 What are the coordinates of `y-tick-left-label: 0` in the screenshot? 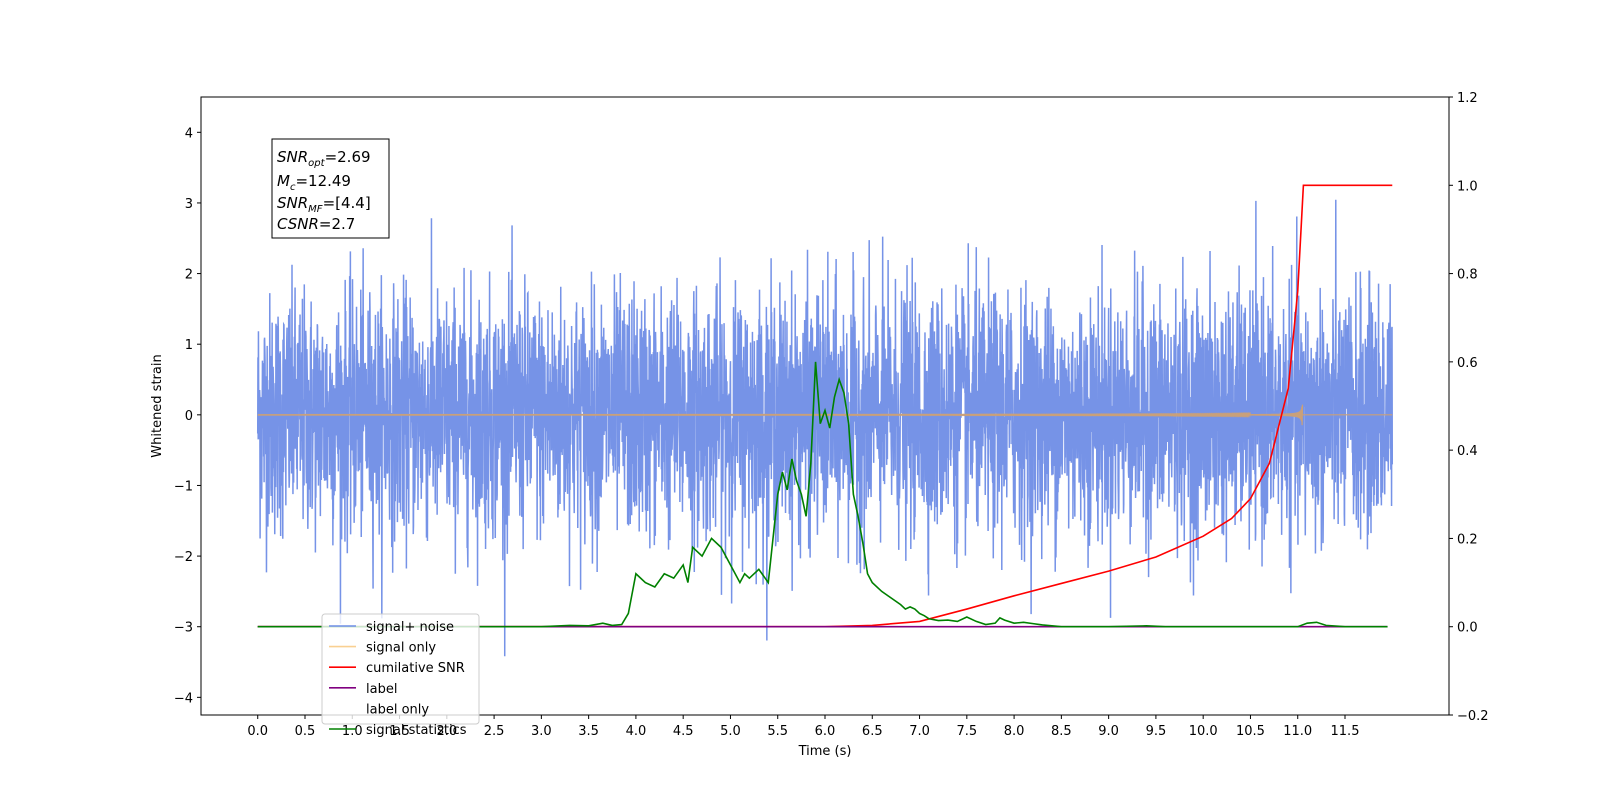 It's located at (189, 416).